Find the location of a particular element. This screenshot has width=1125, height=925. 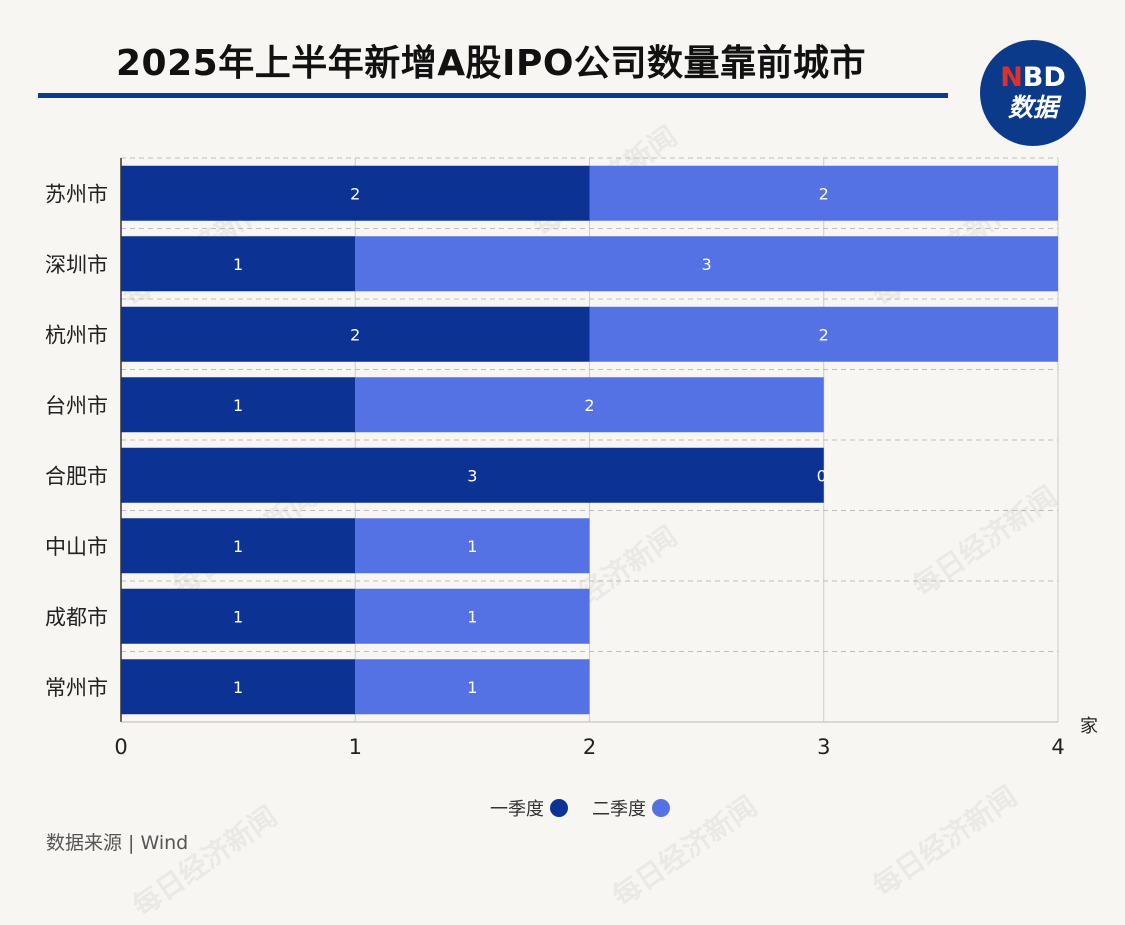

category-label: 成都市 is located at coordinates (76, 617).